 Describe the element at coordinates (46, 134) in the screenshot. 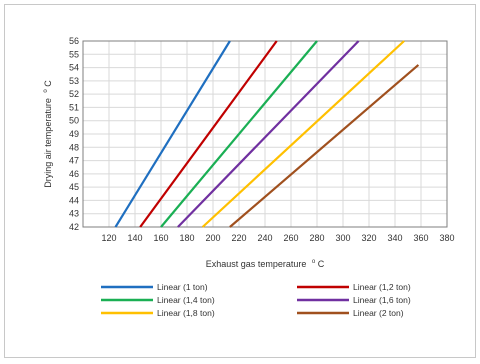

I see `y-axis-label: Drying air temperature o C` at that location.